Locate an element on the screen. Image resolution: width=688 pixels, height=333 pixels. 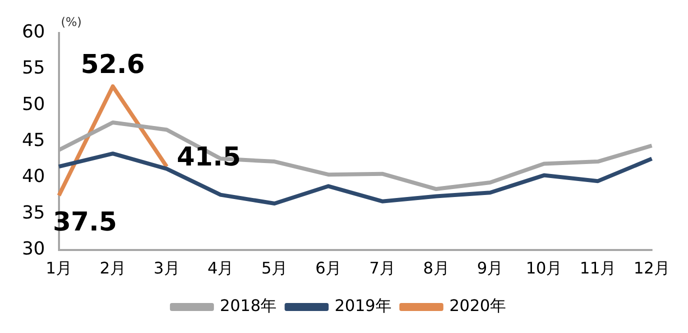
data-label: 52.6 is located at coordinates (112, 65).